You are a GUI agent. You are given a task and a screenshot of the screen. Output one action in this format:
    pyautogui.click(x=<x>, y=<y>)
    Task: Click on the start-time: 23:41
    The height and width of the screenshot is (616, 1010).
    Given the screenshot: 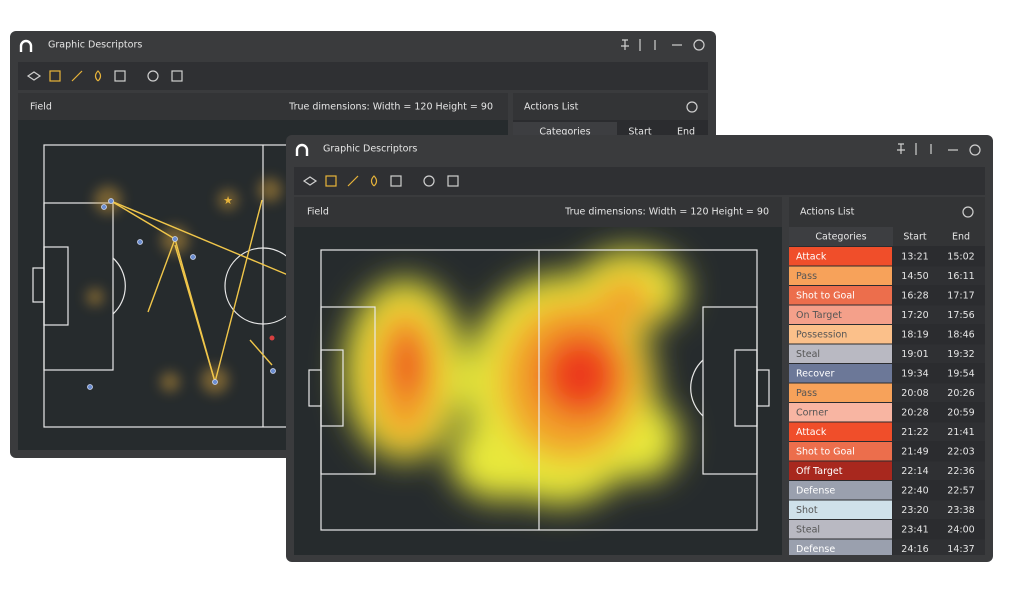 What is the action you would take?
    pyautogui.click(x=914, y=529)
    